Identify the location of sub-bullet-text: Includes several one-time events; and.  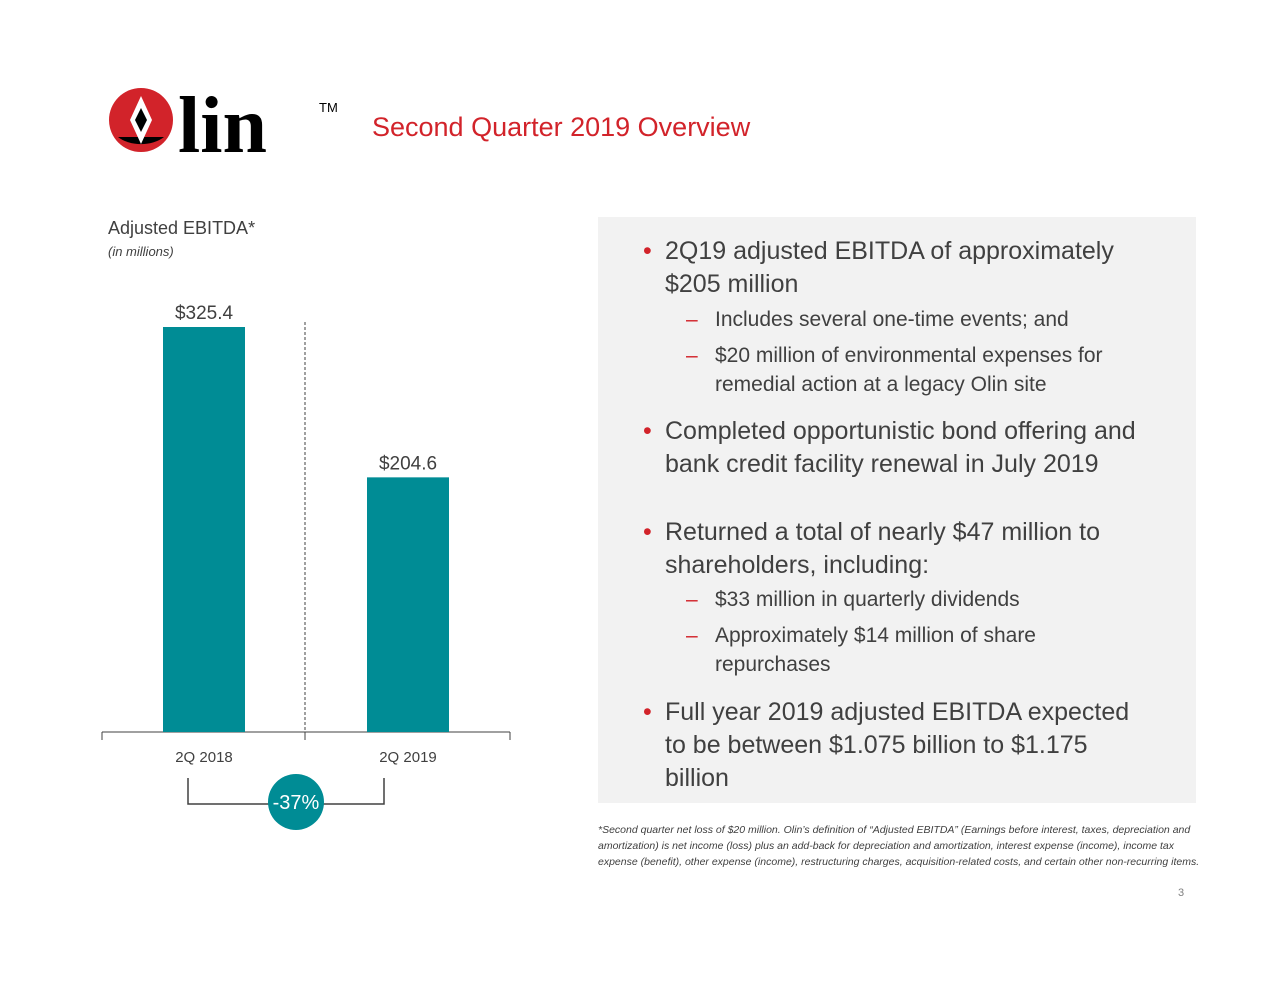
(892, 319).